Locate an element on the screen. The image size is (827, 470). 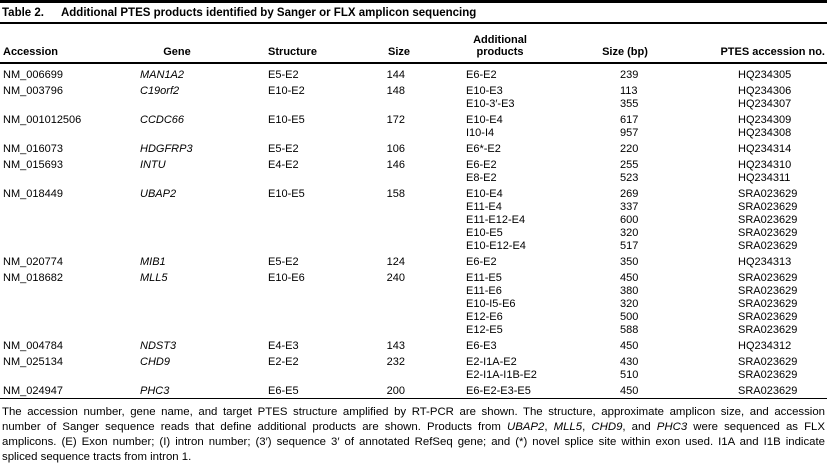
cell-size: 148 is located at coordinates (395, 90).